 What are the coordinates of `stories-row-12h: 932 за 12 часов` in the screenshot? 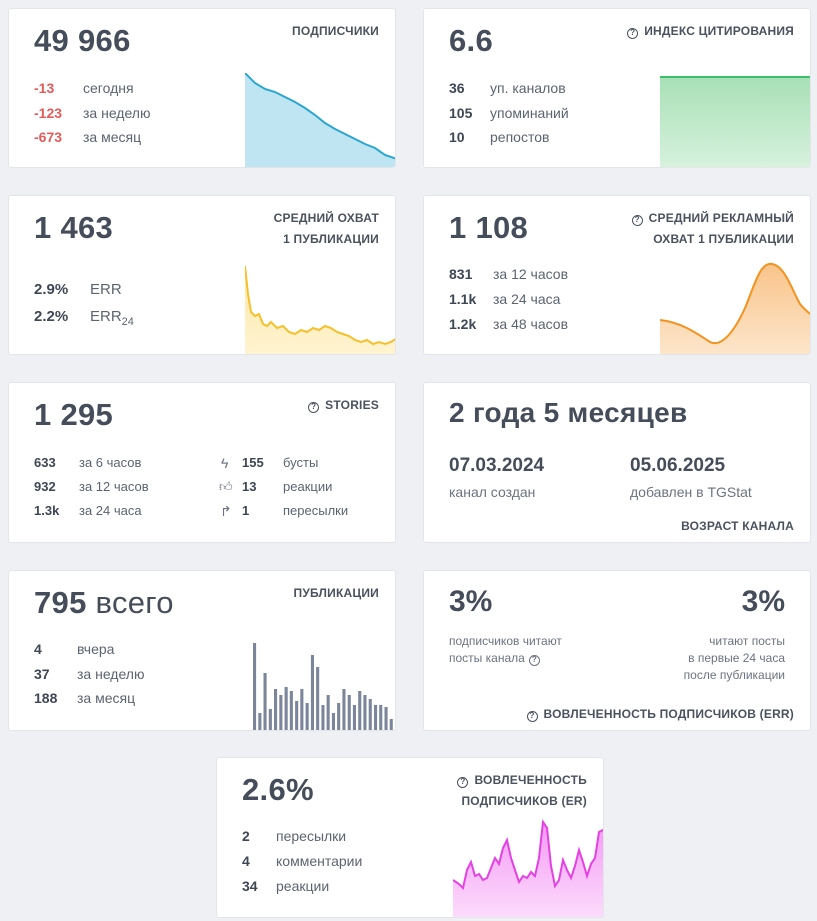 It's located at (91, 486).